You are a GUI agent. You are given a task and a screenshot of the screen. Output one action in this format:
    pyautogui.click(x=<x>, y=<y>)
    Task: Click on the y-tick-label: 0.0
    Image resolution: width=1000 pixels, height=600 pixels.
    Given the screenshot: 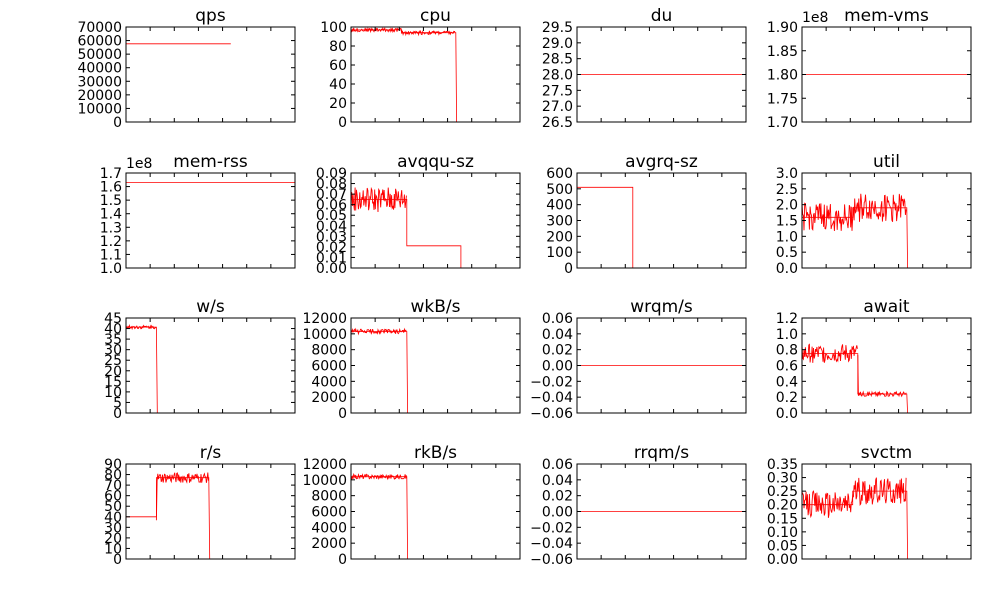 What is the action you would take?
    pyautogui.click(x=787, y=269)
    